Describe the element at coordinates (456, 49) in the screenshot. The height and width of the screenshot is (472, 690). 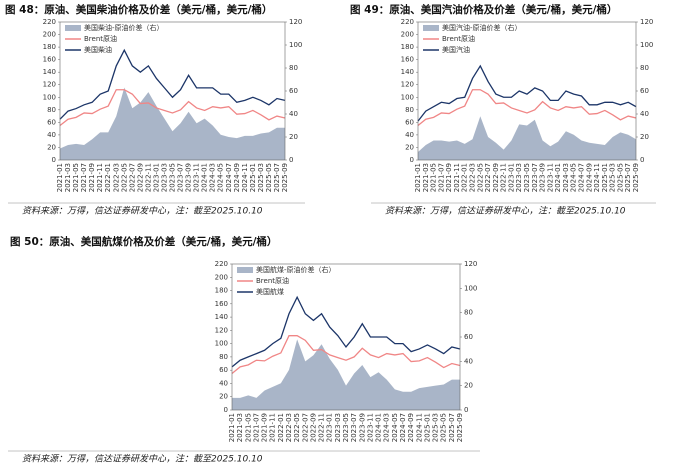
I see `legend-label: 美国汽油` at that location.